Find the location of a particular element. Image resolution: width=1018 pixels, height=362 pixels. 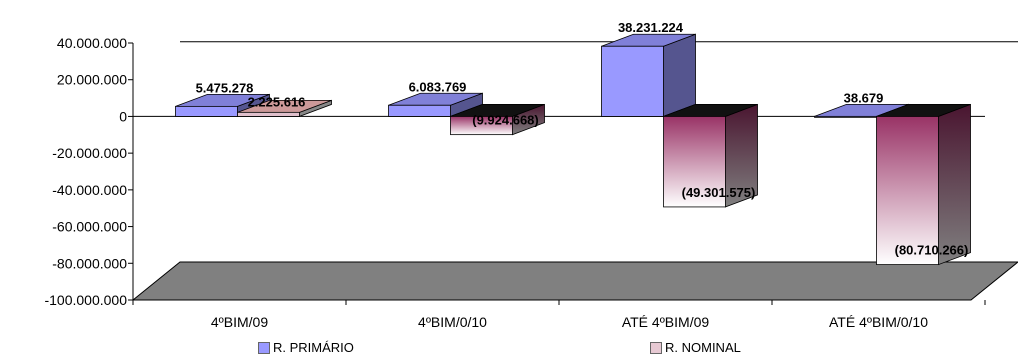

data-label: (80.710.266) is located at coordinates (932, 250).